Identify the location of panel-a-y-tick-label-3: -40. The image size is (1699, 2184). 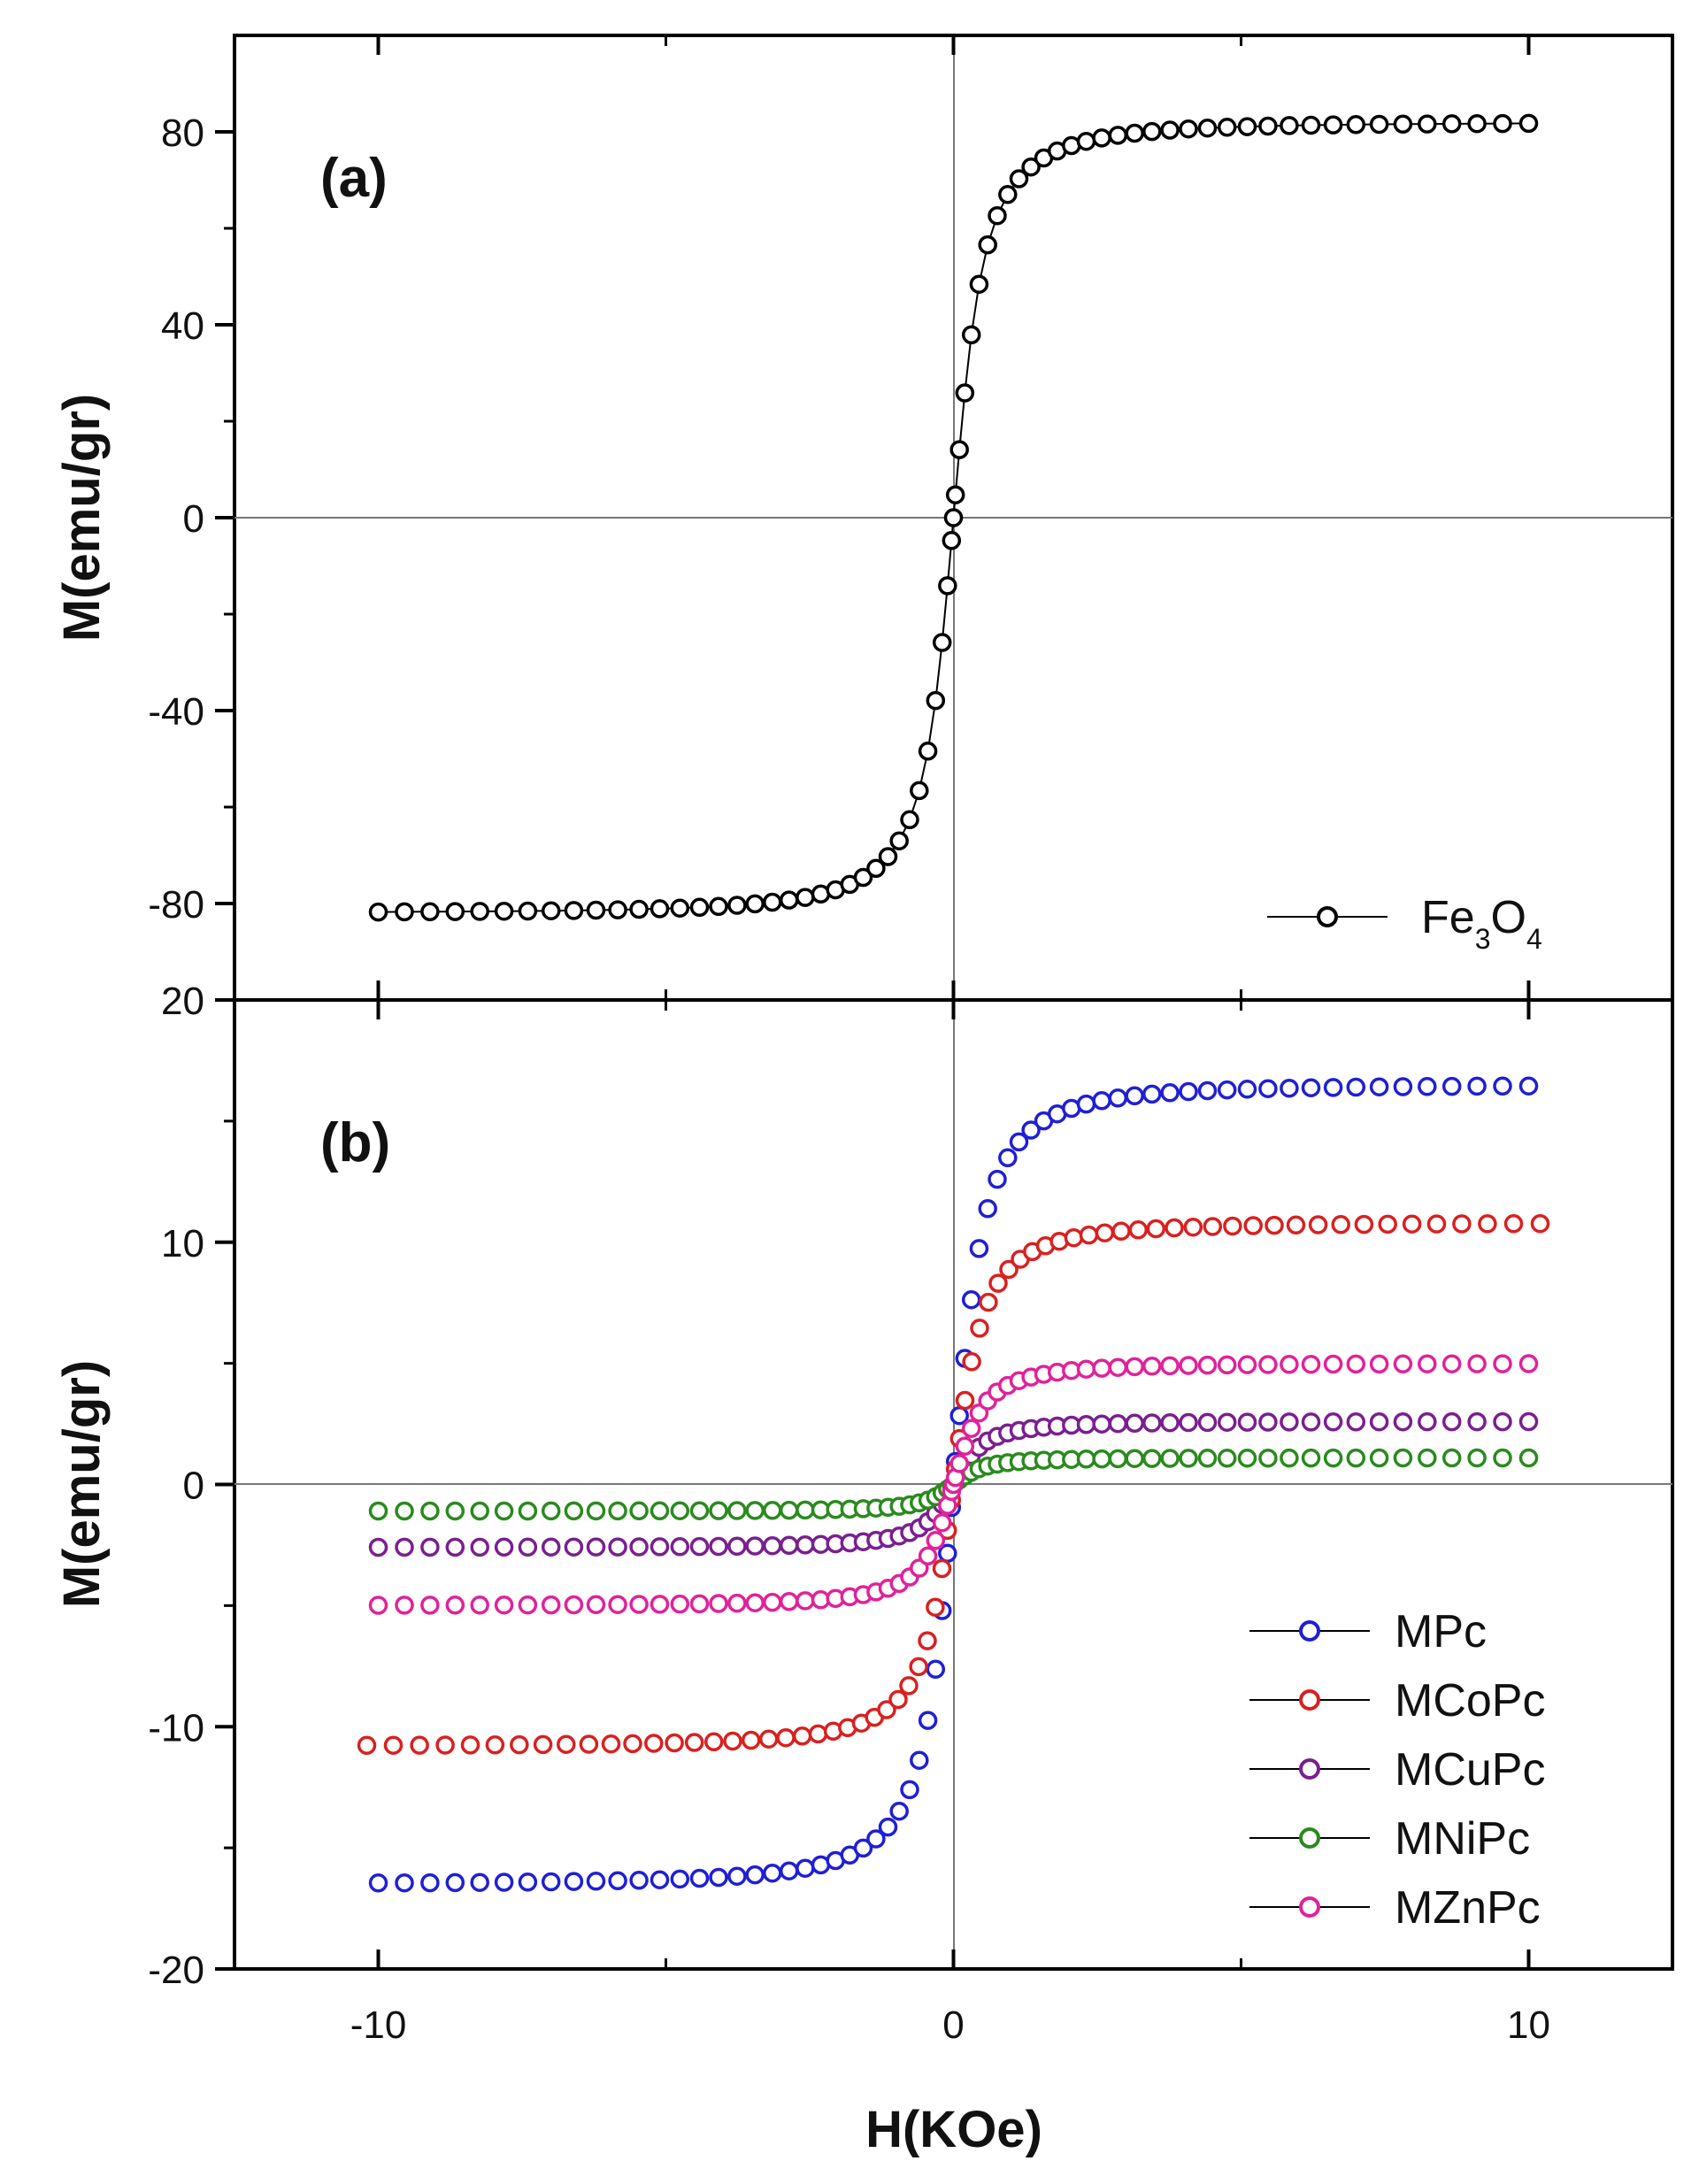
(176, 712).